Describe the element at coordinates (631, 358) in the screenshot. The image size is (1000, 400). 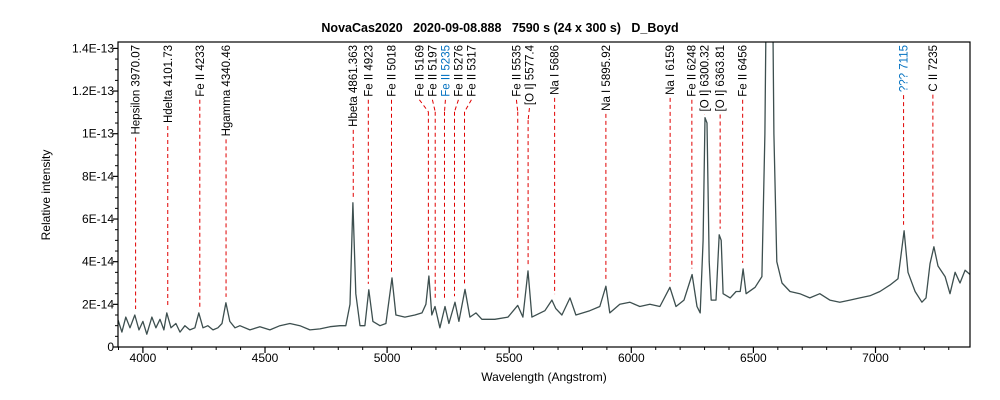
I see `x-tick-label: 6000` at that location.